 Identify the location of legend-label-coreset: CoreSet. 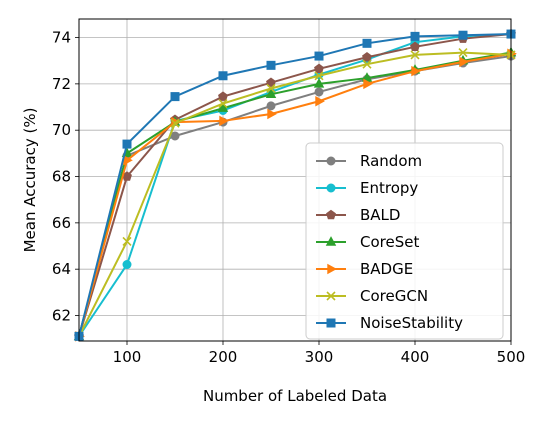
(389, 242).